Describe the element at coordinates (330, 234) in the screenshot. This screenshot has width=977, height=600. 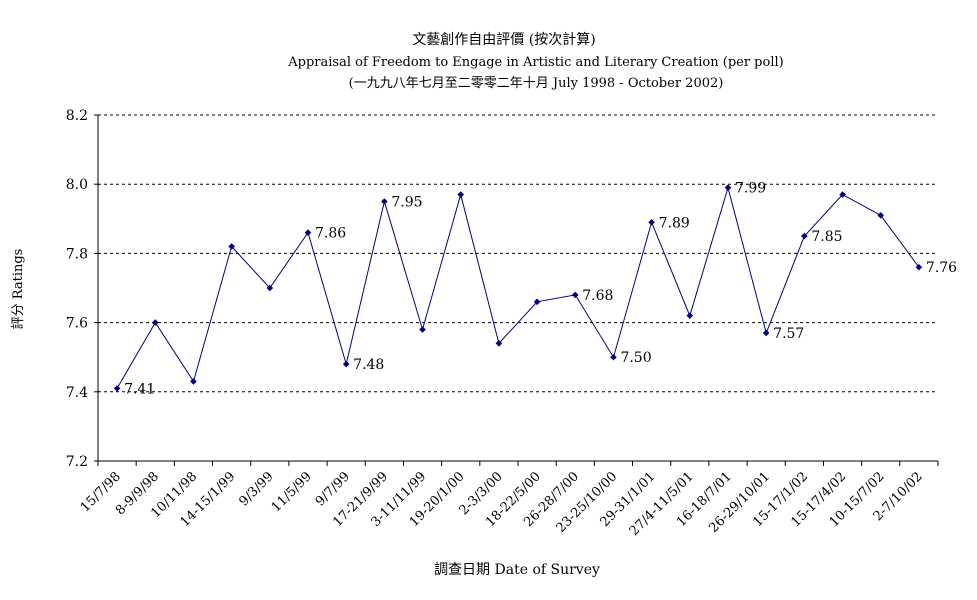
I see `data-label: 7.86` at that location.